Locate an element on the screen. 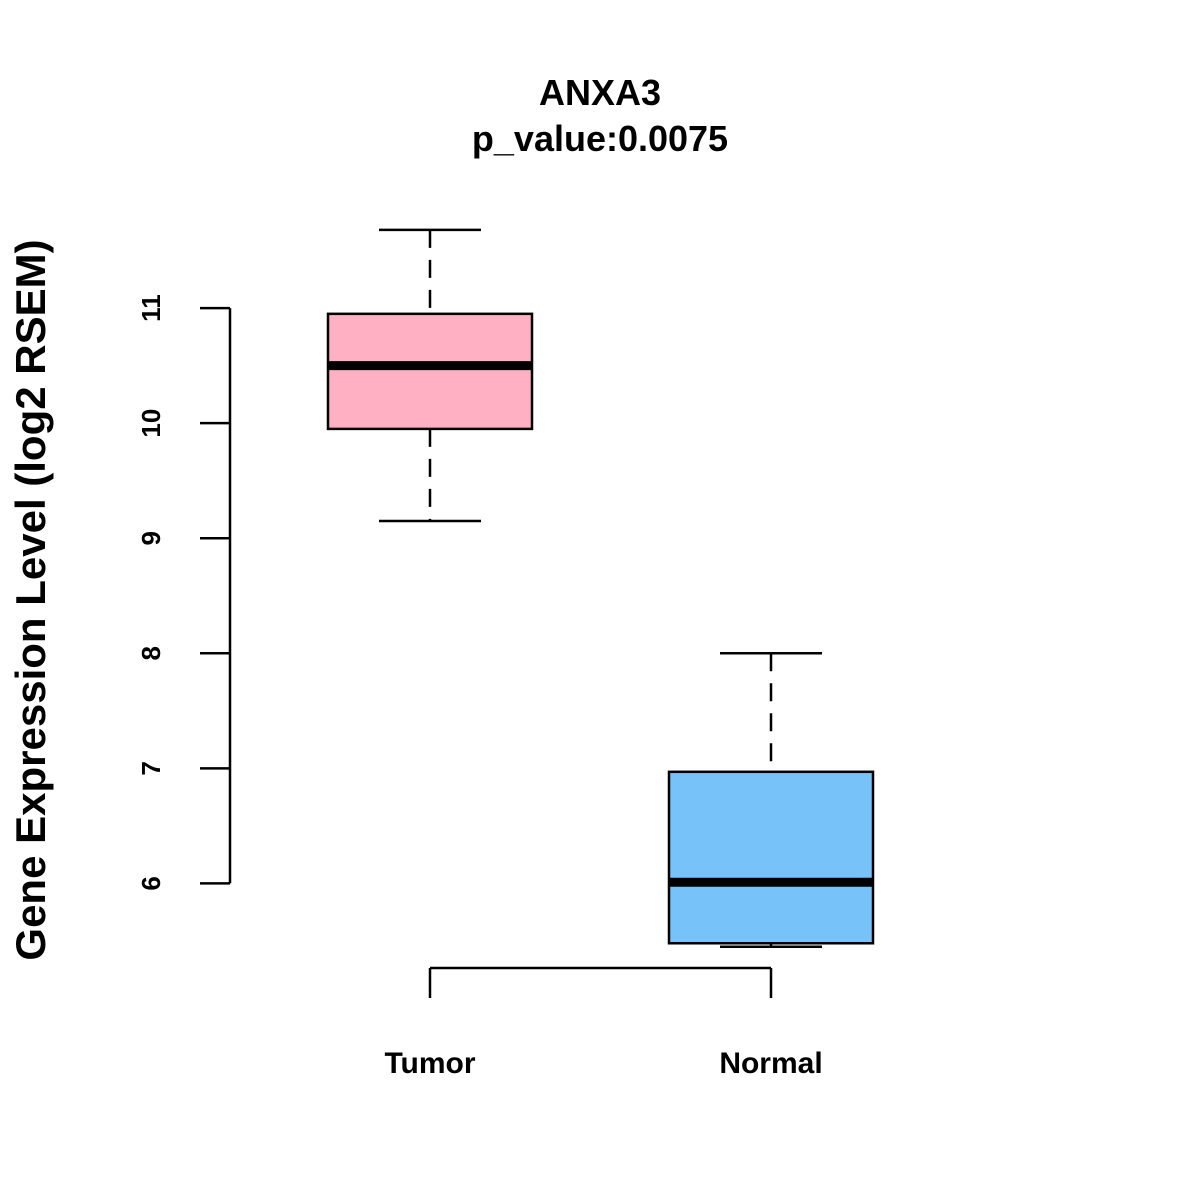 The image size is (1200, 1200). box-normal is located at coordinates (771, 800).